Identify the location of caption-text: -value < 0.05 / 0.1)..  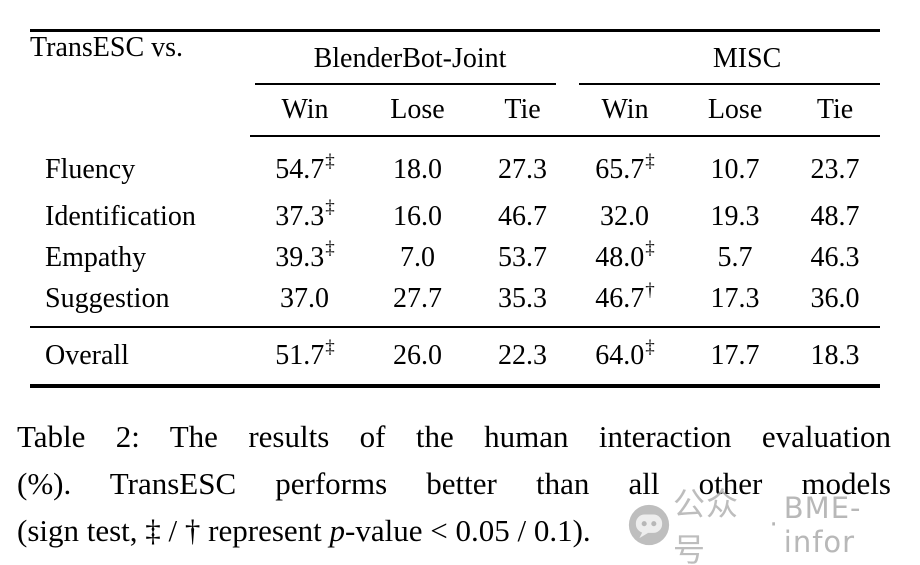
(468, 530).